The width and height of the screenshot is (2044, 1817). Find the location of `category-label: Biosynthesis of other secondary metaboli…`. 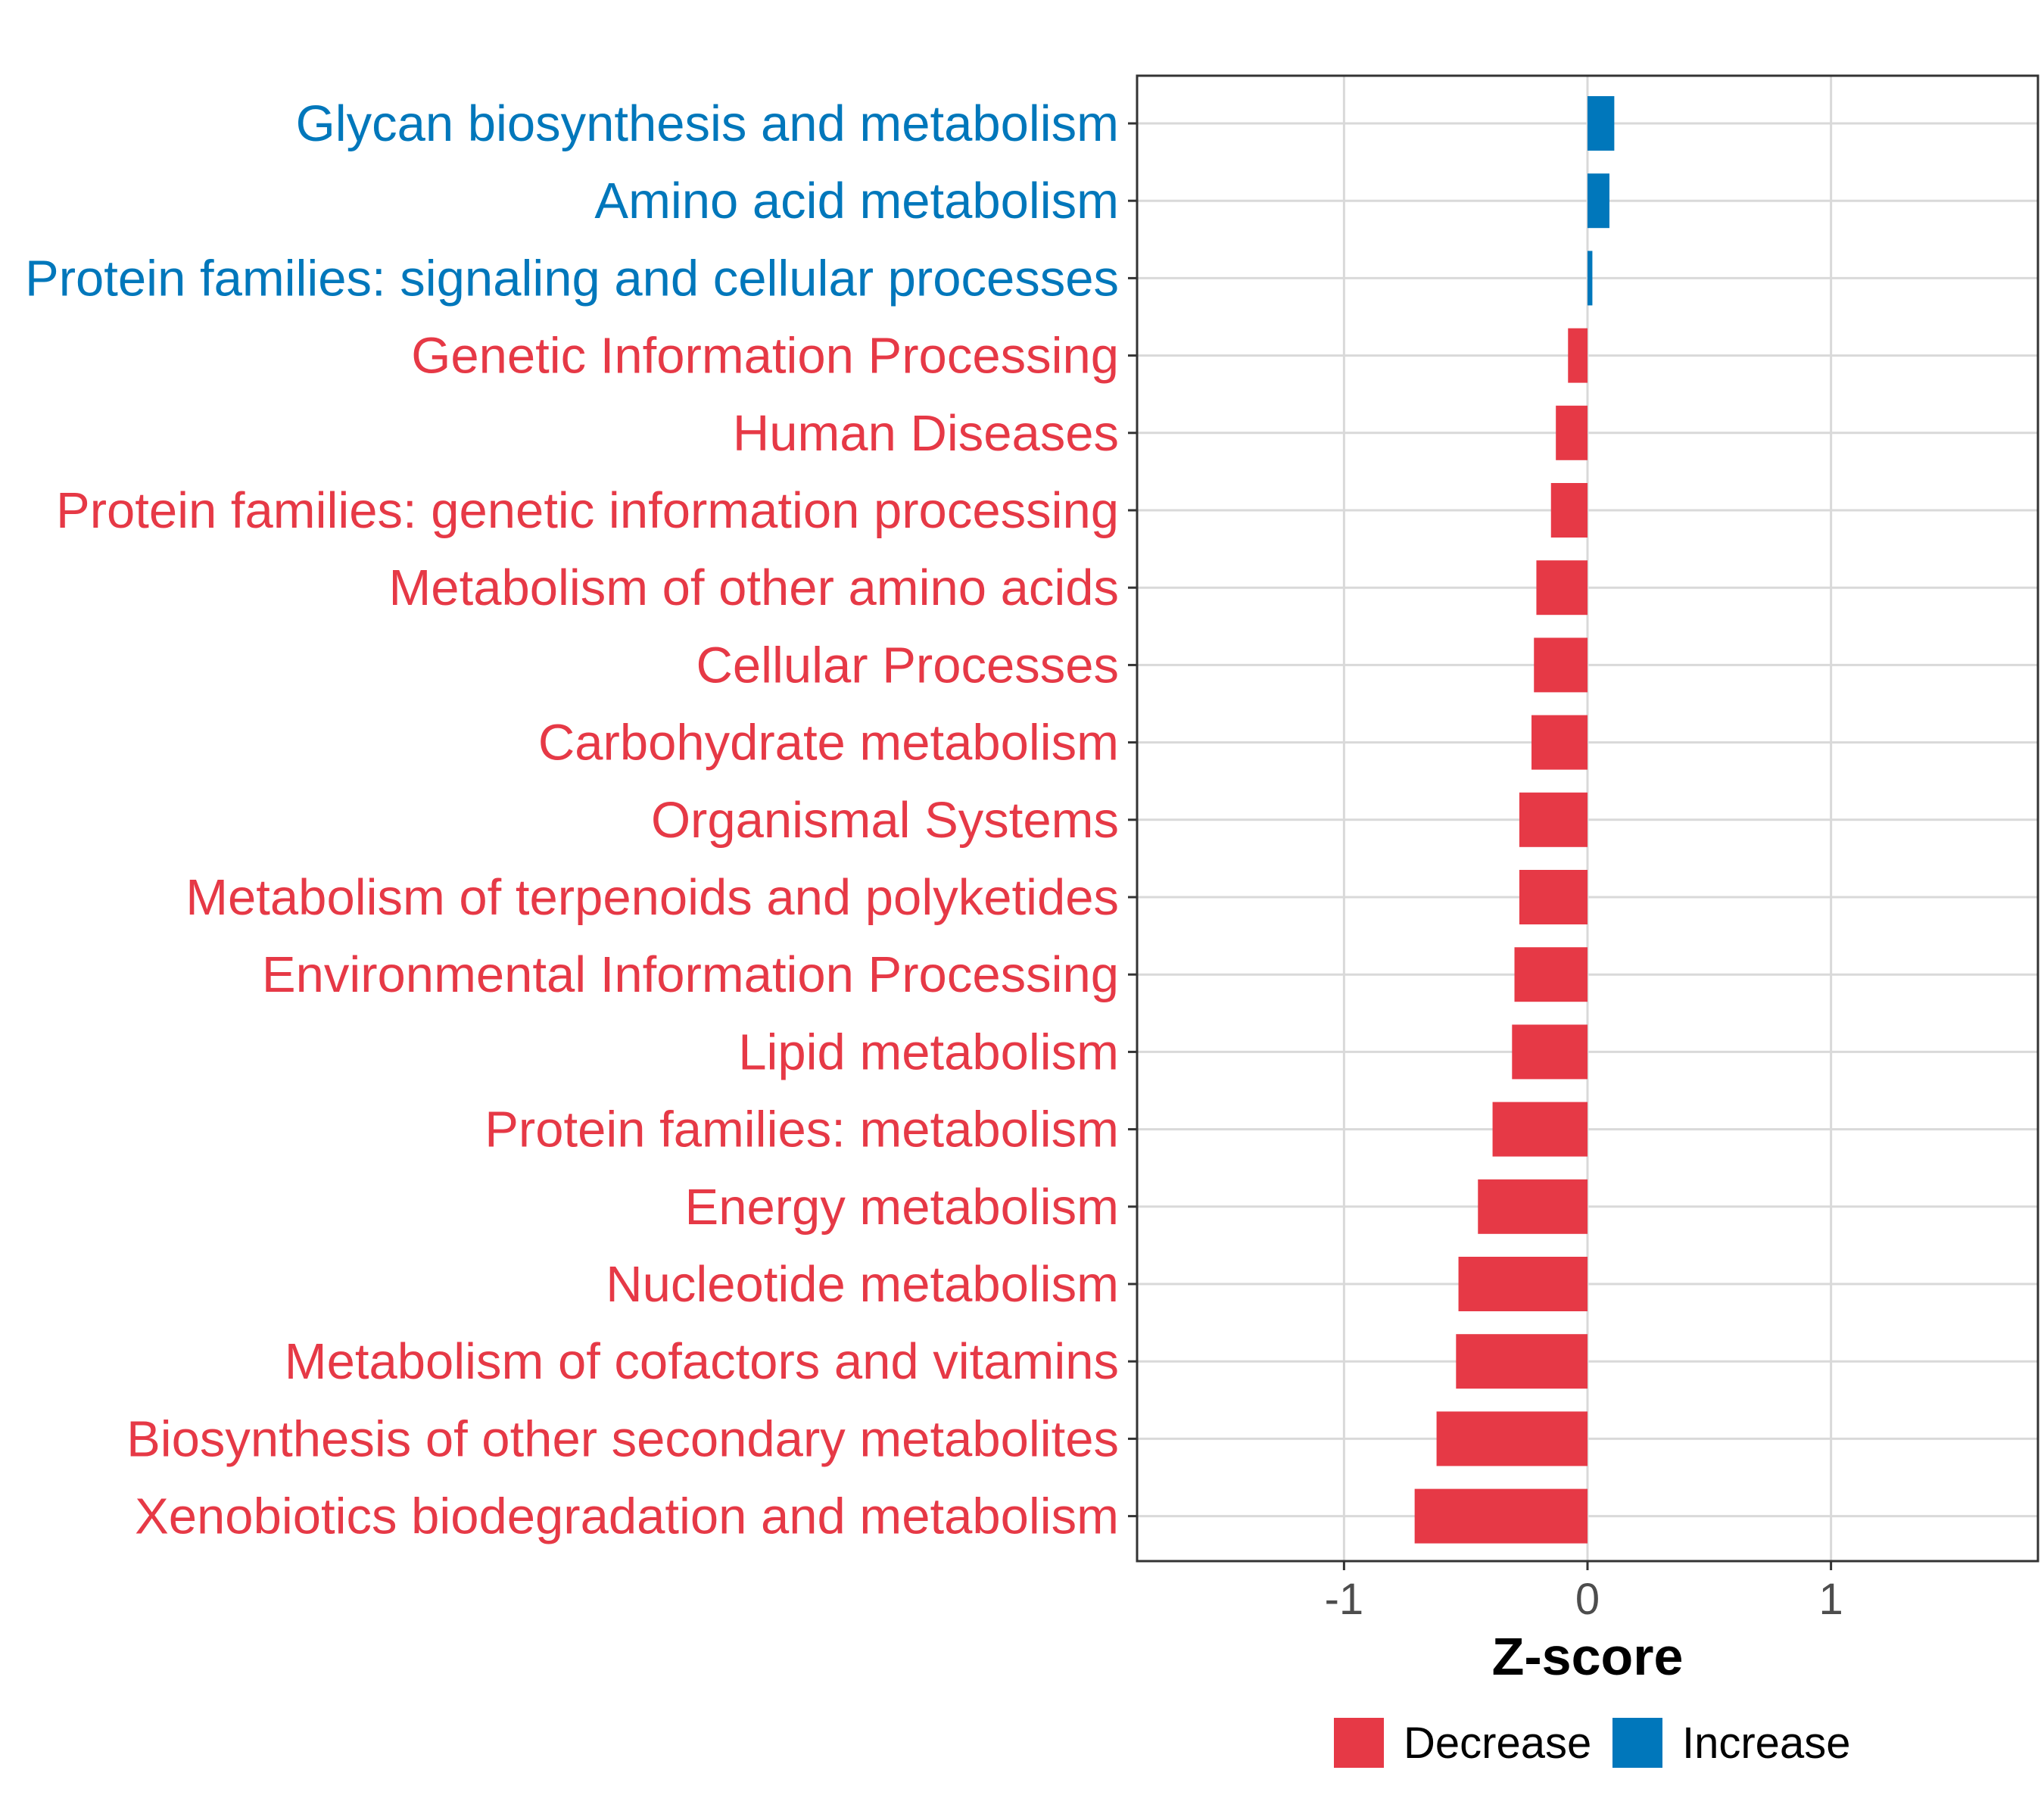

category-label: Biosynthesis of other secondary metaboli… is located at coordinates (622, 1438).